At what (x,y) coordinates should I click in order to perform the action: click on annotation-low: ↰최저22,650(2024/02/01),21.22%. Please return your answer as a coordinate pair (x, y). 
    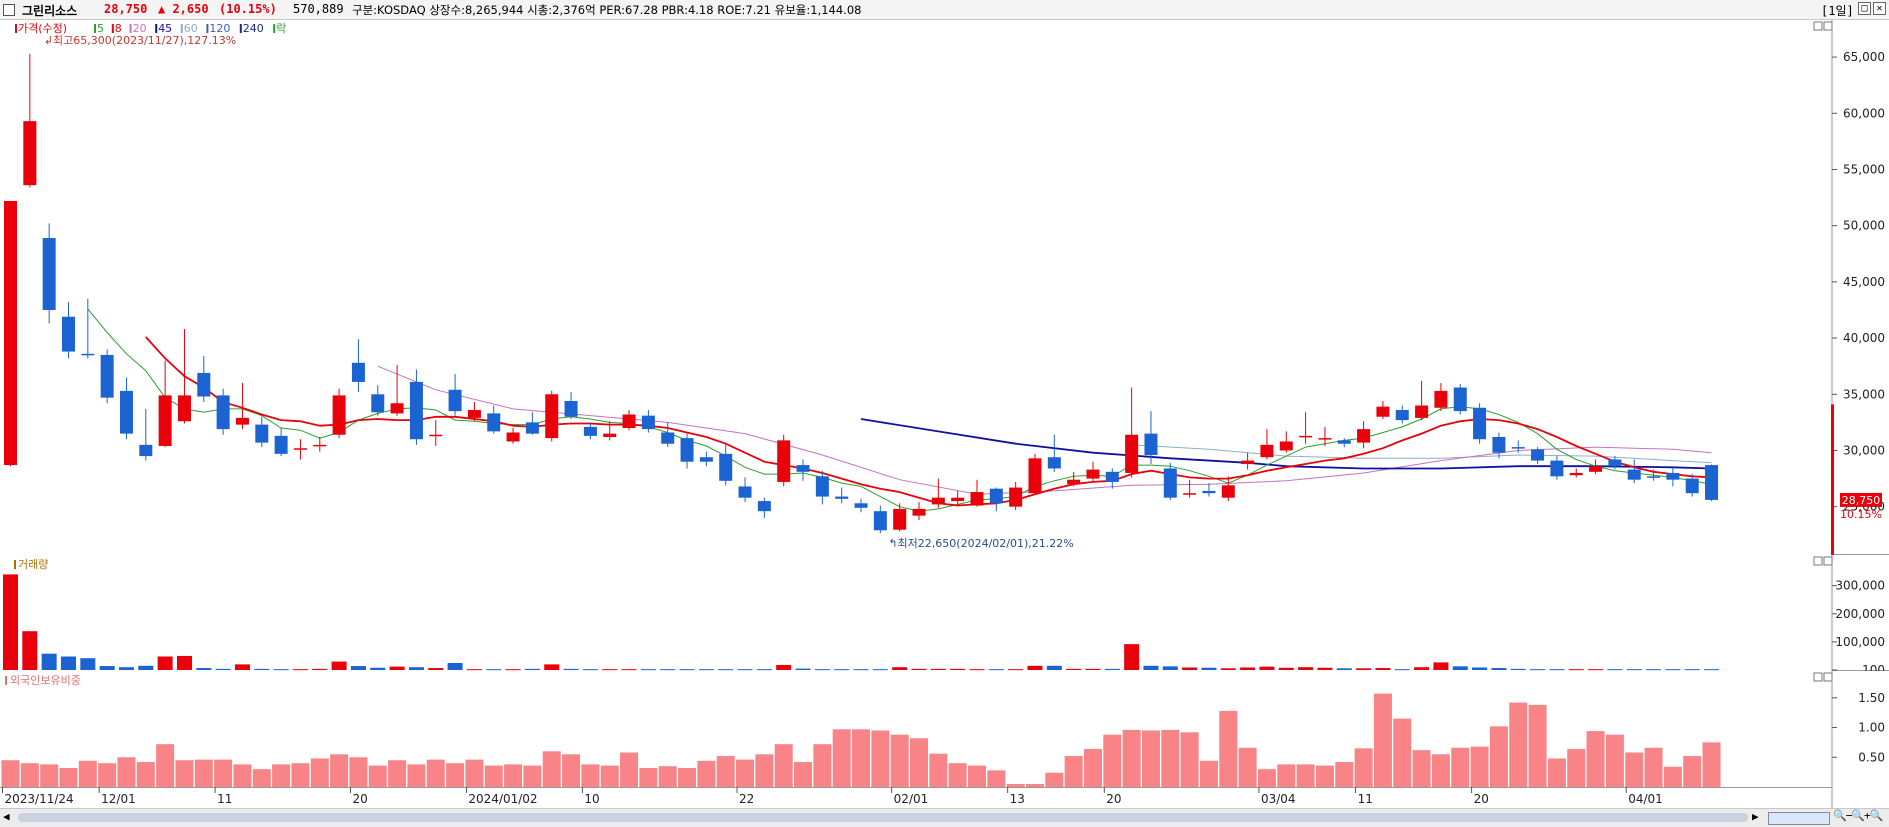
    Looking at the image, I should click on (980, 543).